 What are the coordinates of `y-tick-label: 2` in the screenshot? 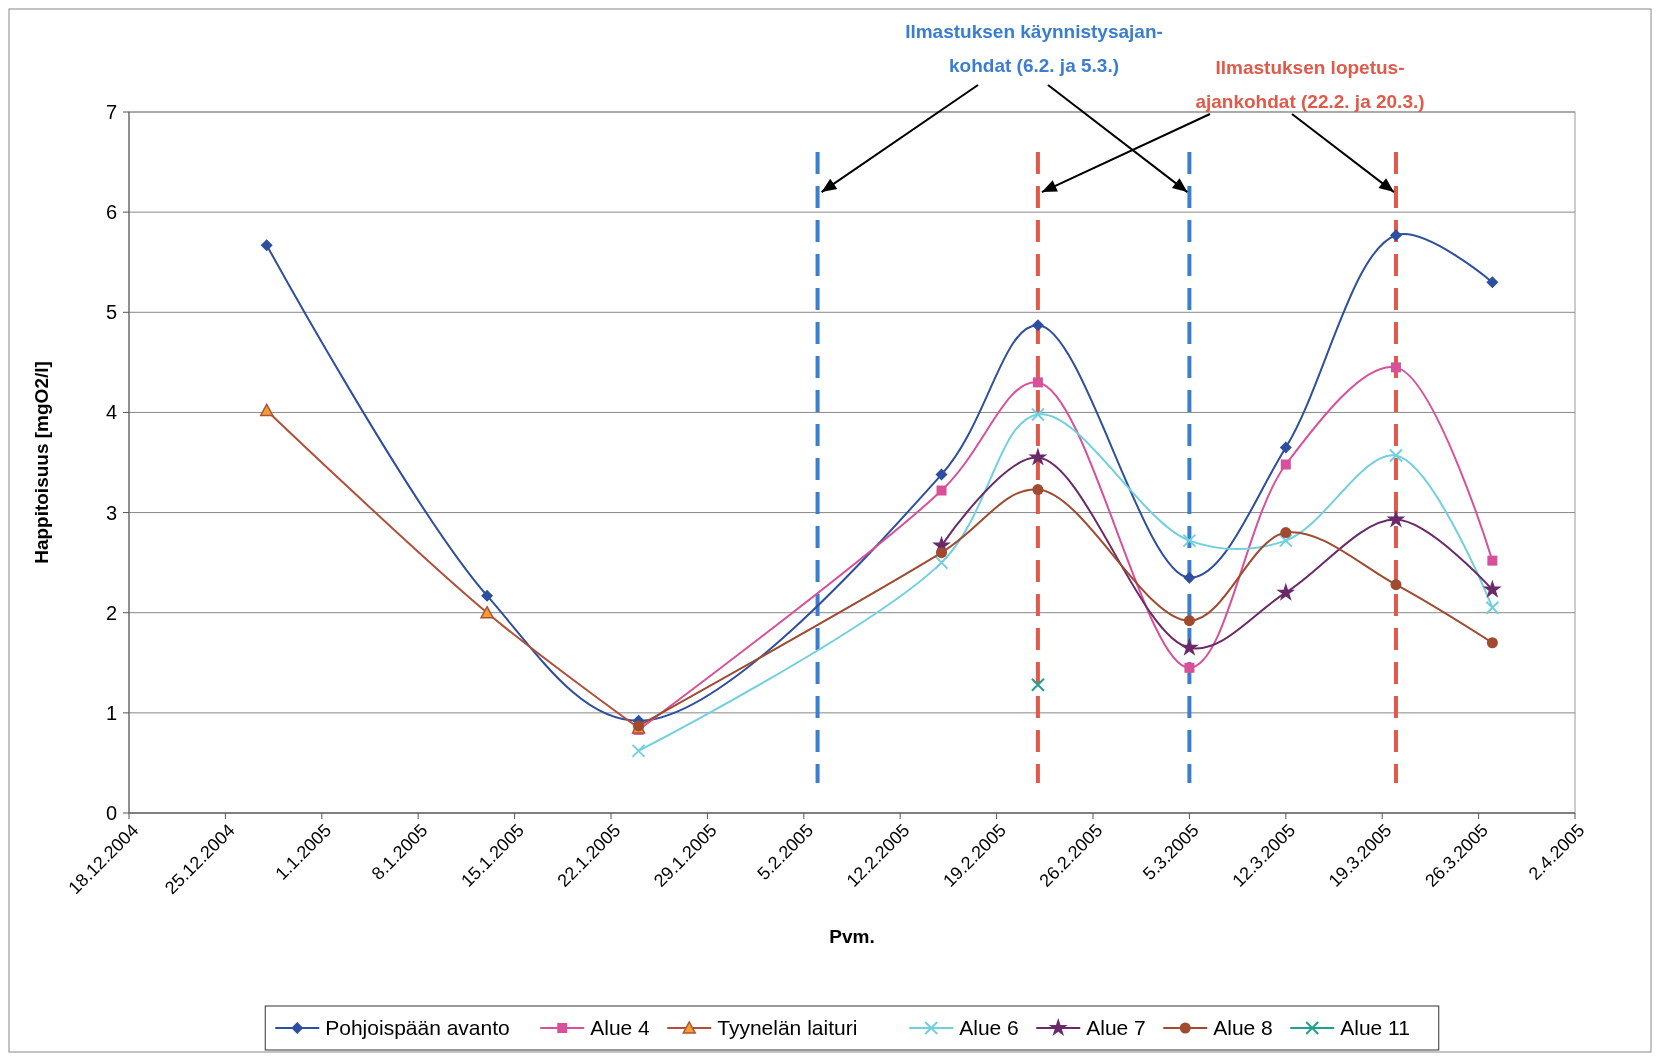 It's located at (111, 612).